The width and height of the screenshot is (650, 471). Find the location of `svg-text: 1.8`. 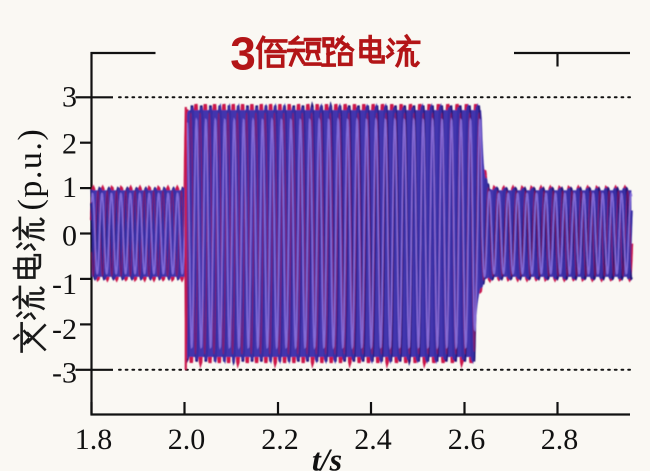

svg-text: 1.8 is located at coordinates (94, 439).